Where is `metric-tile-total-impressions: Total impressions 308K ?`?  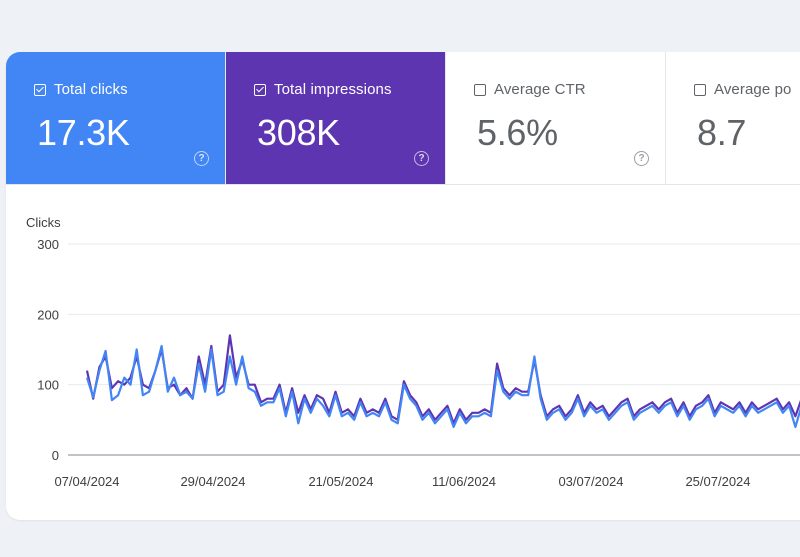
metric-tile-total-impressions: Total impressions 308K ? is located at coordinates (336, 118).